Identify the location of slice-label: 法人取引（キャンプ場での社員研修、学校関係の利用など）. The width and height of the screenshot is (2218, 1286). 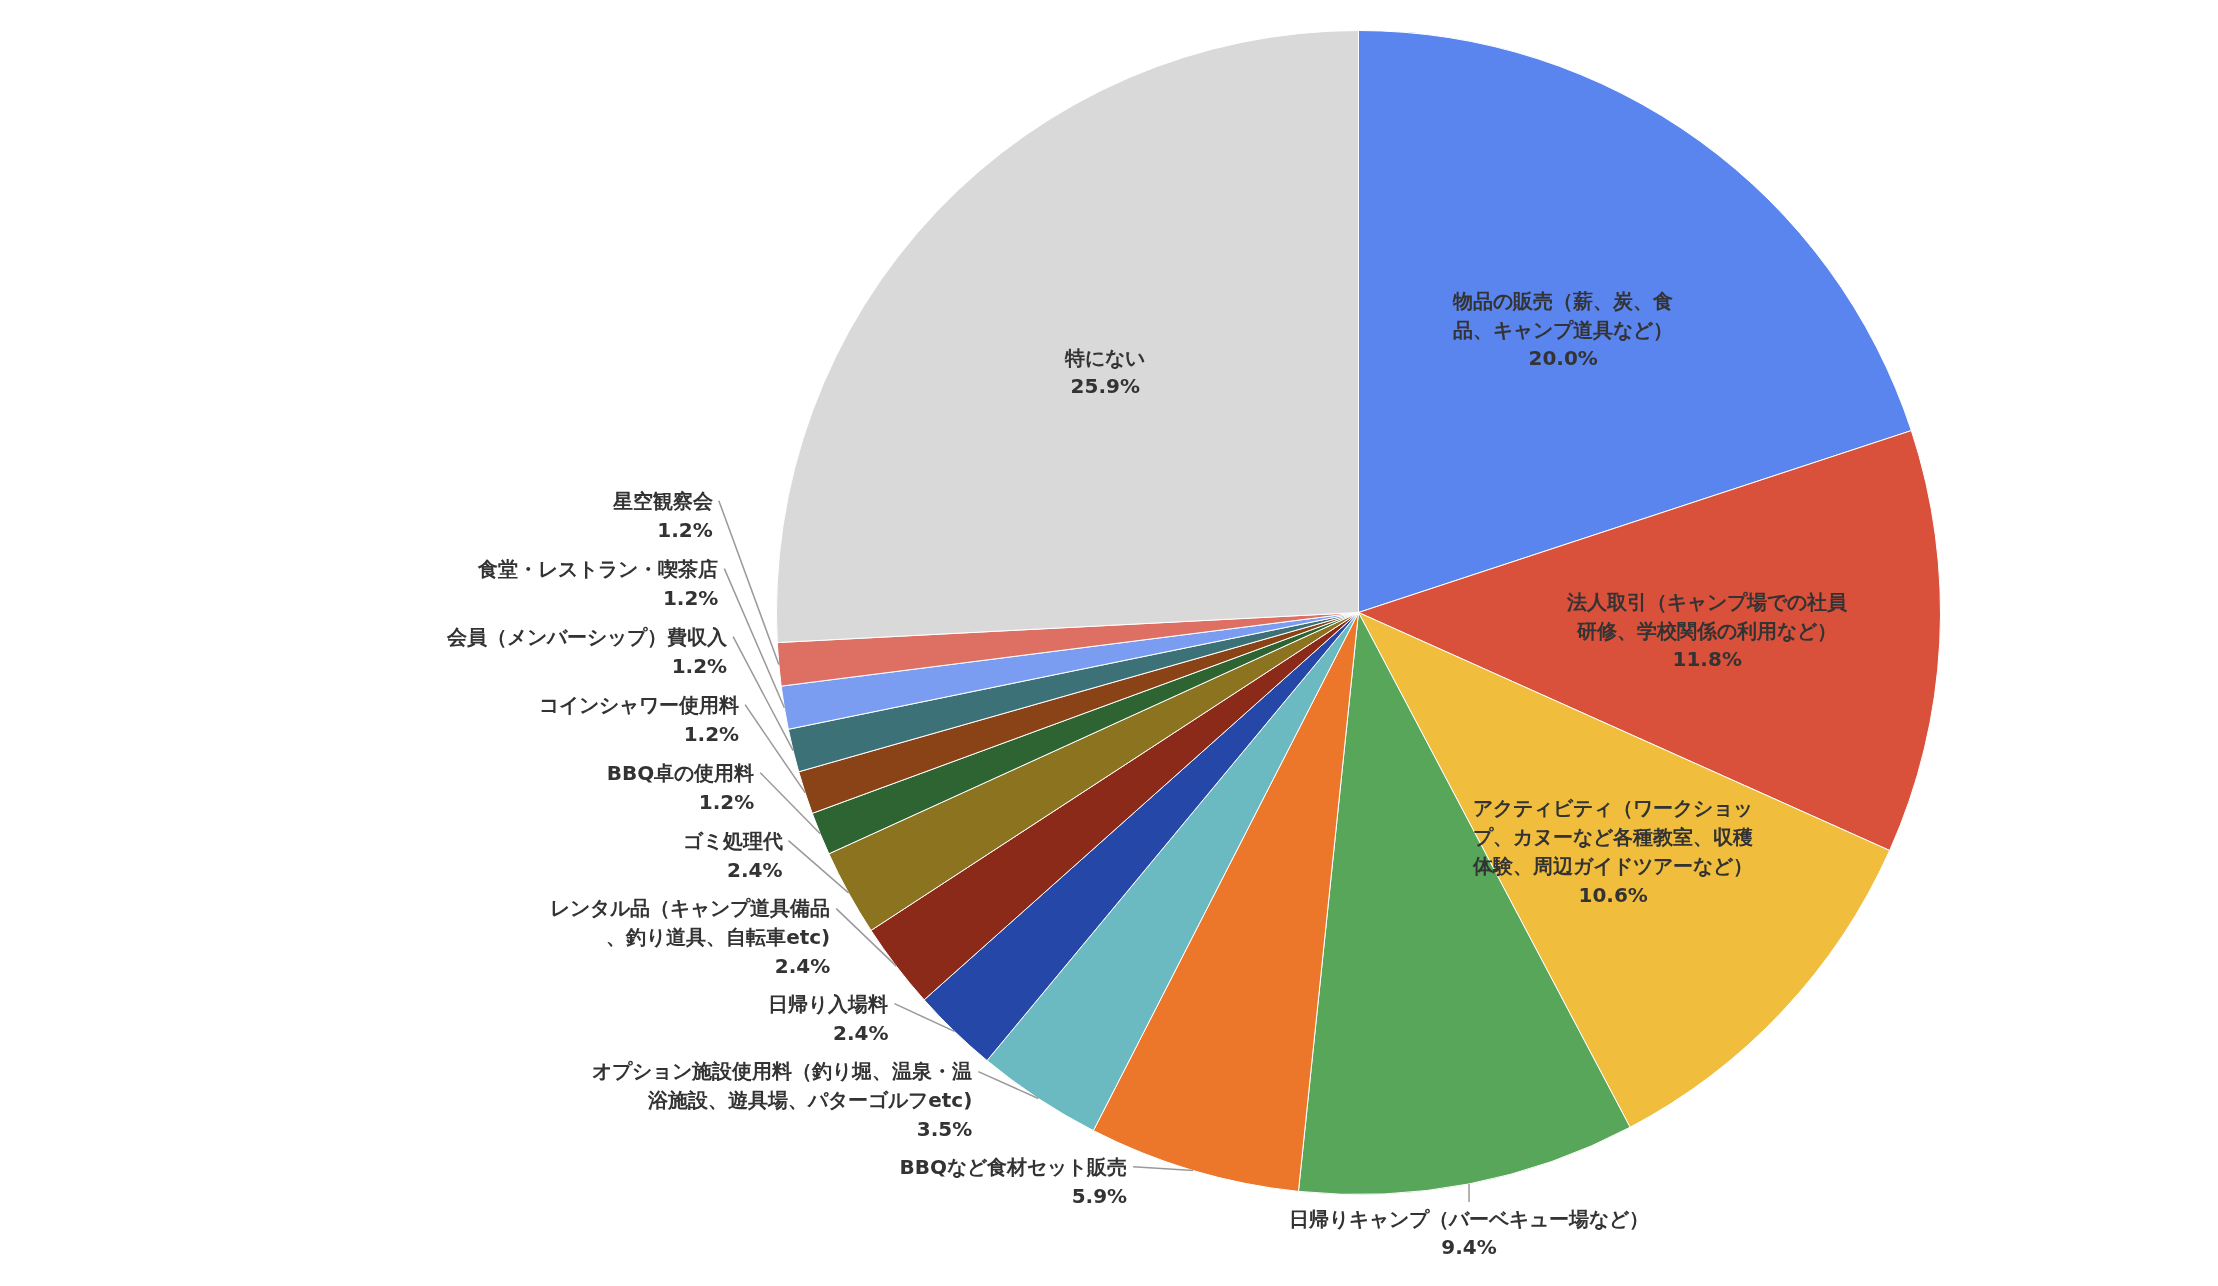
(1707, 616).